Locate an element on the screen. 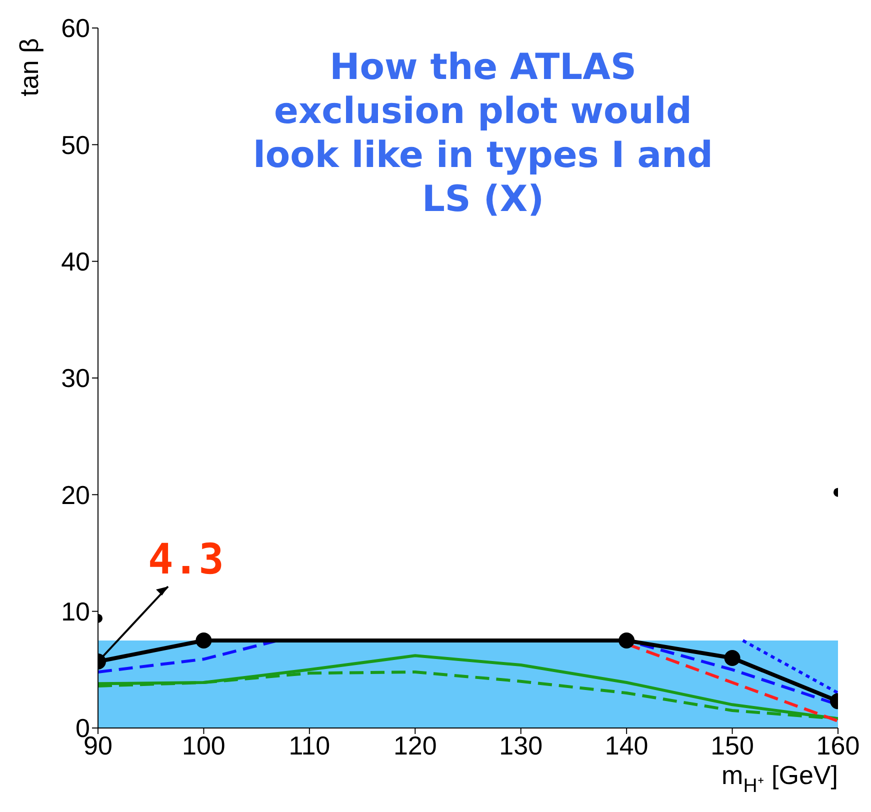  y-tick-label: 60 is located at coordinates (75, 28).